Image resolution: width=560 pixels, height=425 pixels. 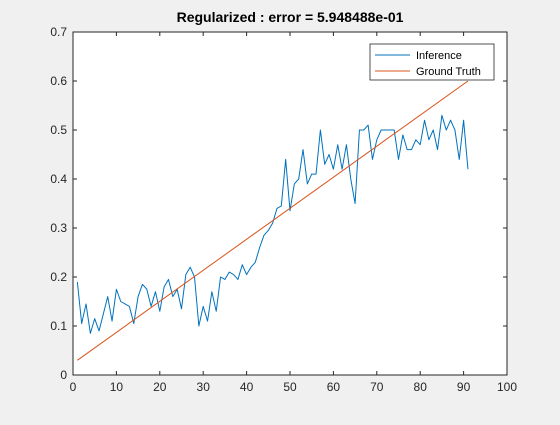 What do you see at coordinates (448, 72) in the screenshot?
I see `legend-label-ground-truth: Ground Truth` at bounding box center [448, 72].